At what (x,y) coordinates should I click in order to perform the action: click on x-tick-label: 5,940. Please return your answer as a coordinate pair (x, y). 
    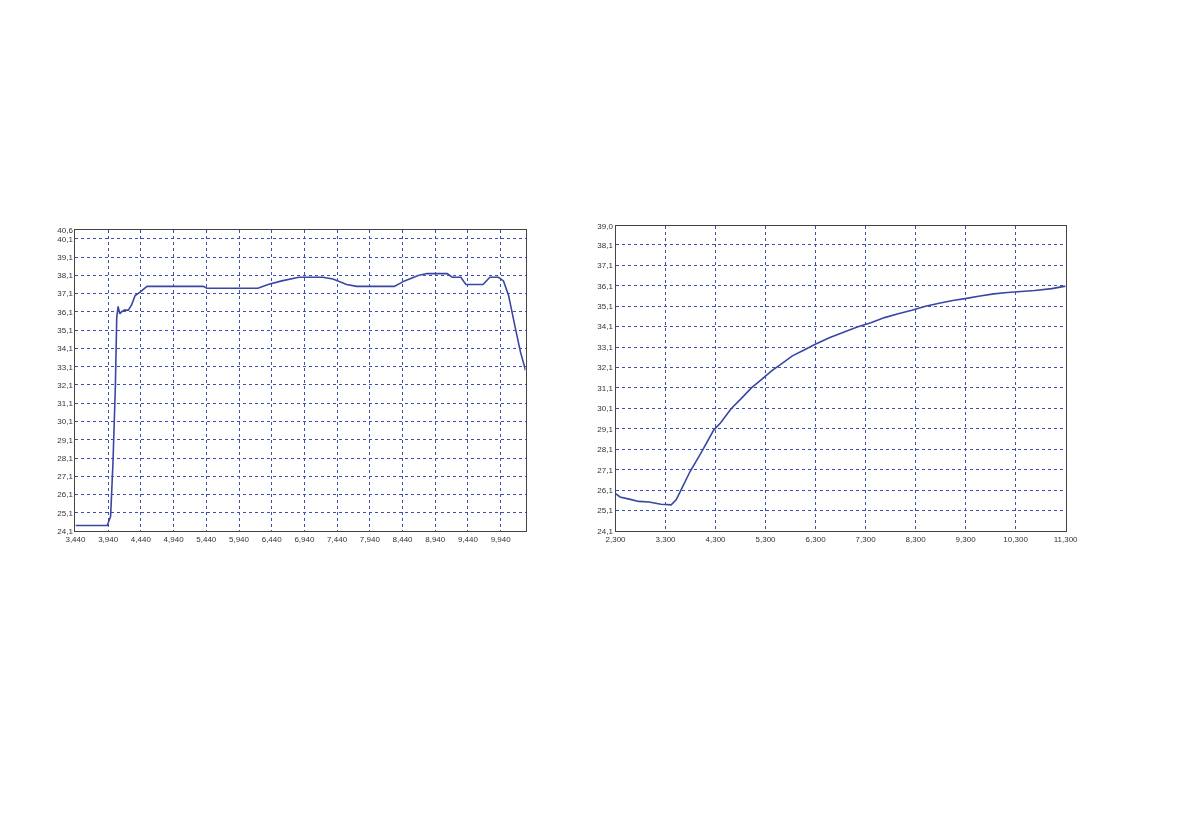
    Looking at the image, I should click on (239, 539).